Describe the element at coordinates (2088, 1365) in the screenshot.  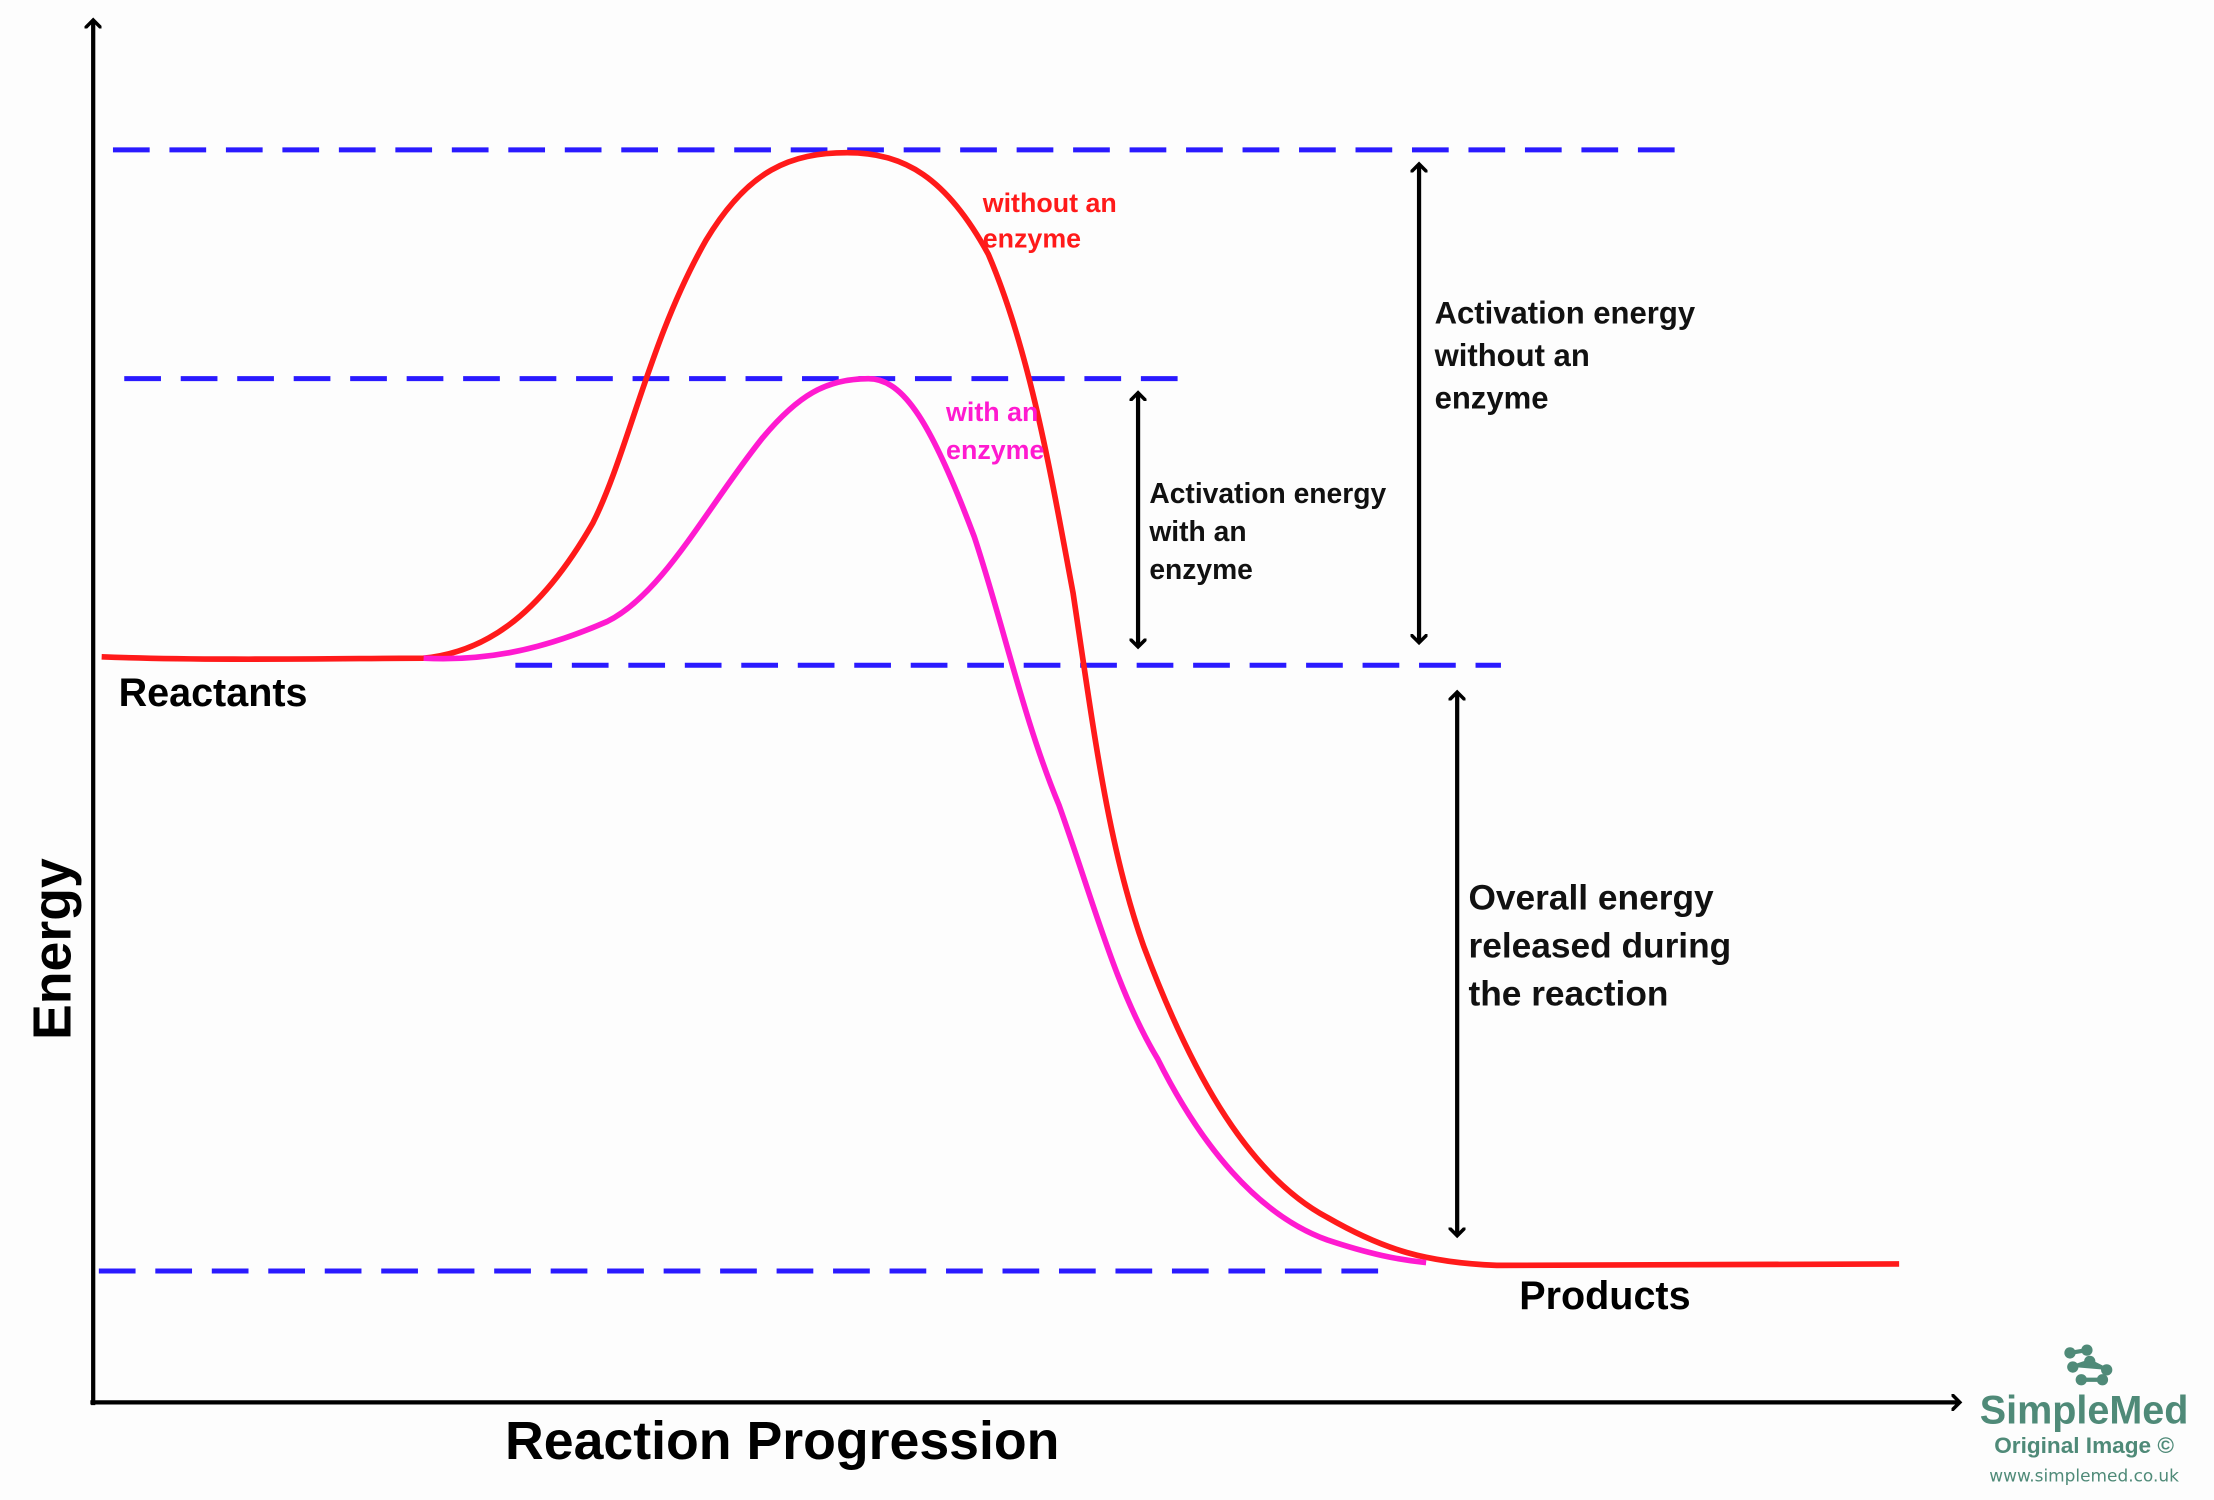
I see `molecule-icon` at that location.